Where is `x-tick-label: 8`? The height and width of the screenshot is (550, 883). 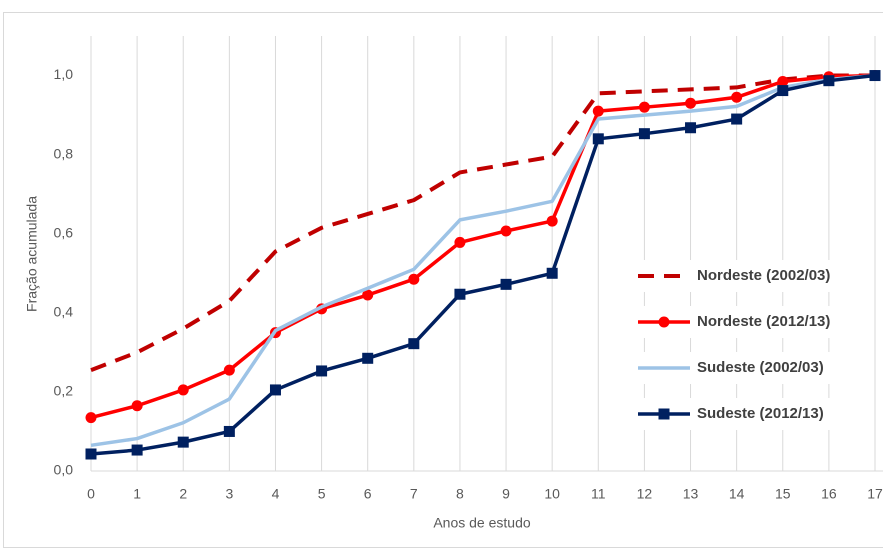 x-tick-label: 8 is located at coordinates (460, 494).